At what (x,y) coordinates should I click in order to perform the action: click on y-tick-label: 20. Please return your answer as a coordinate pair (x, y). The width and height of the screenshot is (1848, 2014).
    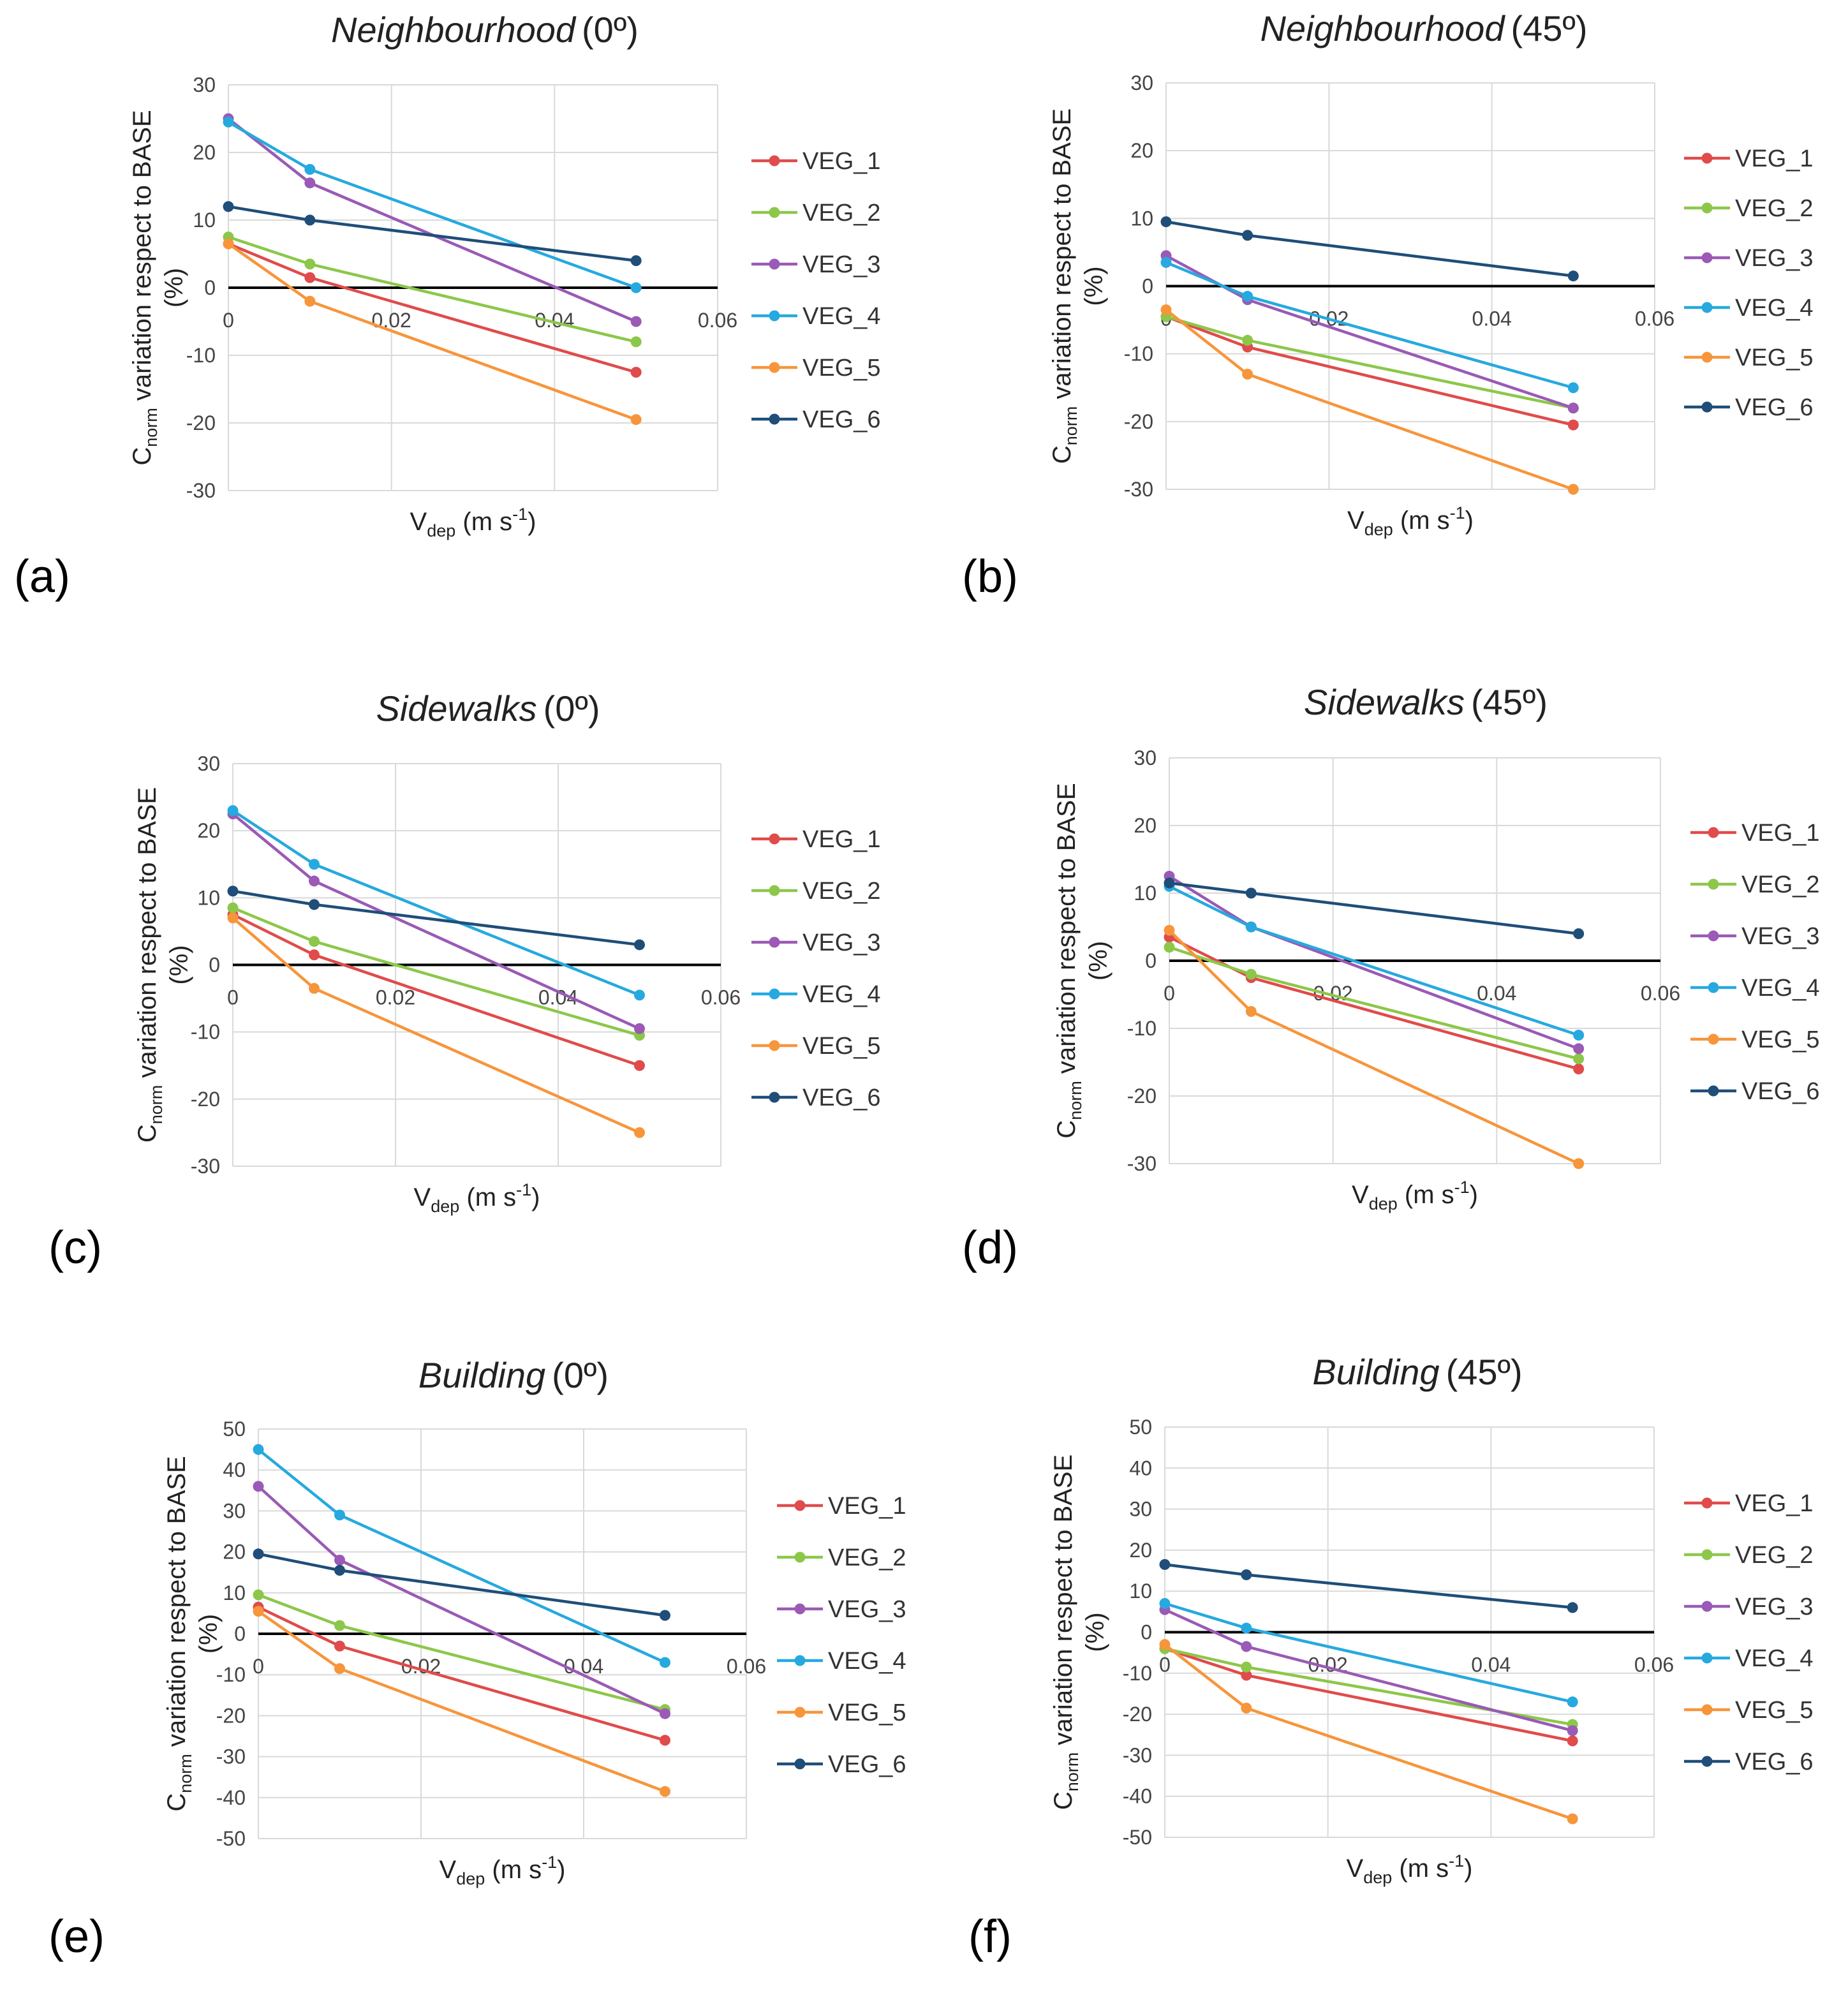
    Looking at the image, I should click on (1140, 1550).